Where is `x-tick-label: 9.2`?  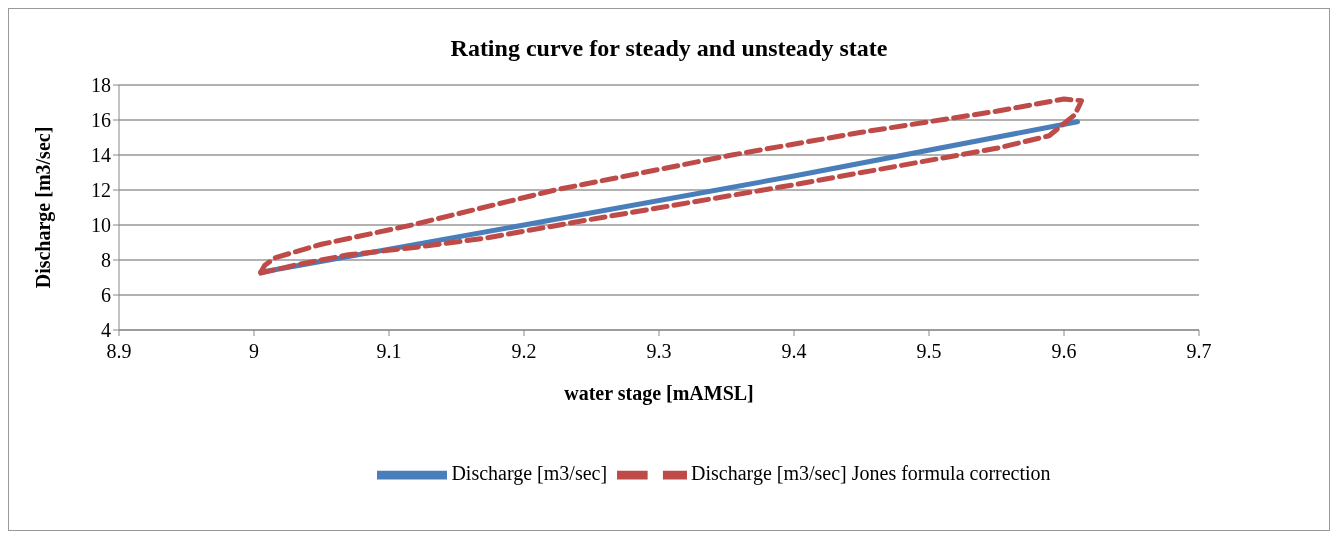
x-tick-label: 9.2 is located at coordinates (524, 351).